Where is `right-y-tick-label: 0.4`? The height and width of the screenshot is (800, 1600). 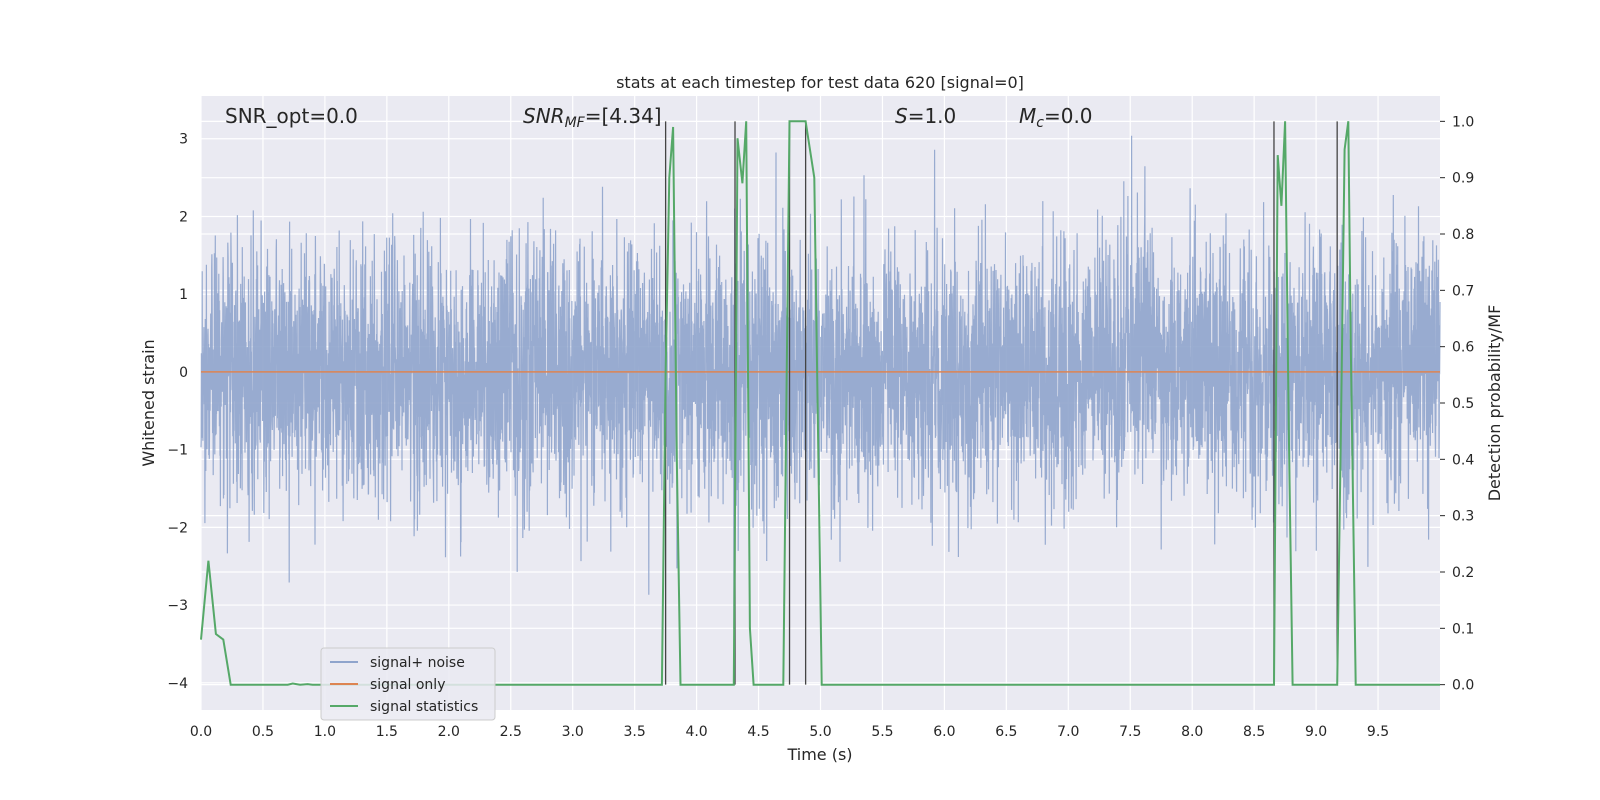
right-y-tick-label: 0.4 is located at coordinates (1463, 460).